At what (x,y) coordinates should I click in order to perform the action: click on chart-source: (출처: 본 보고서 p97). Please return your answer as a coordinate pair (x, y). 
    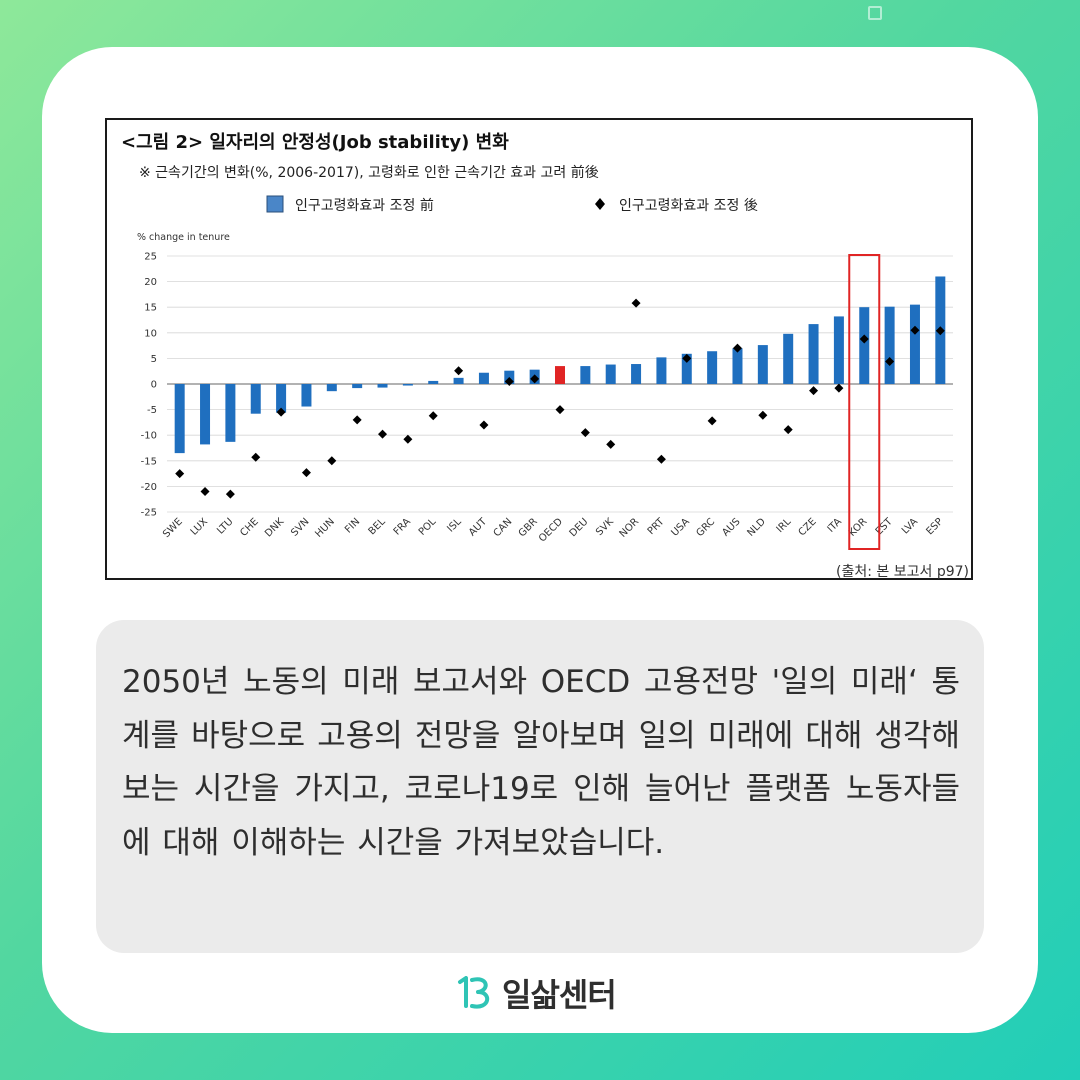
    Looking at the image, I should click on (902, 572).